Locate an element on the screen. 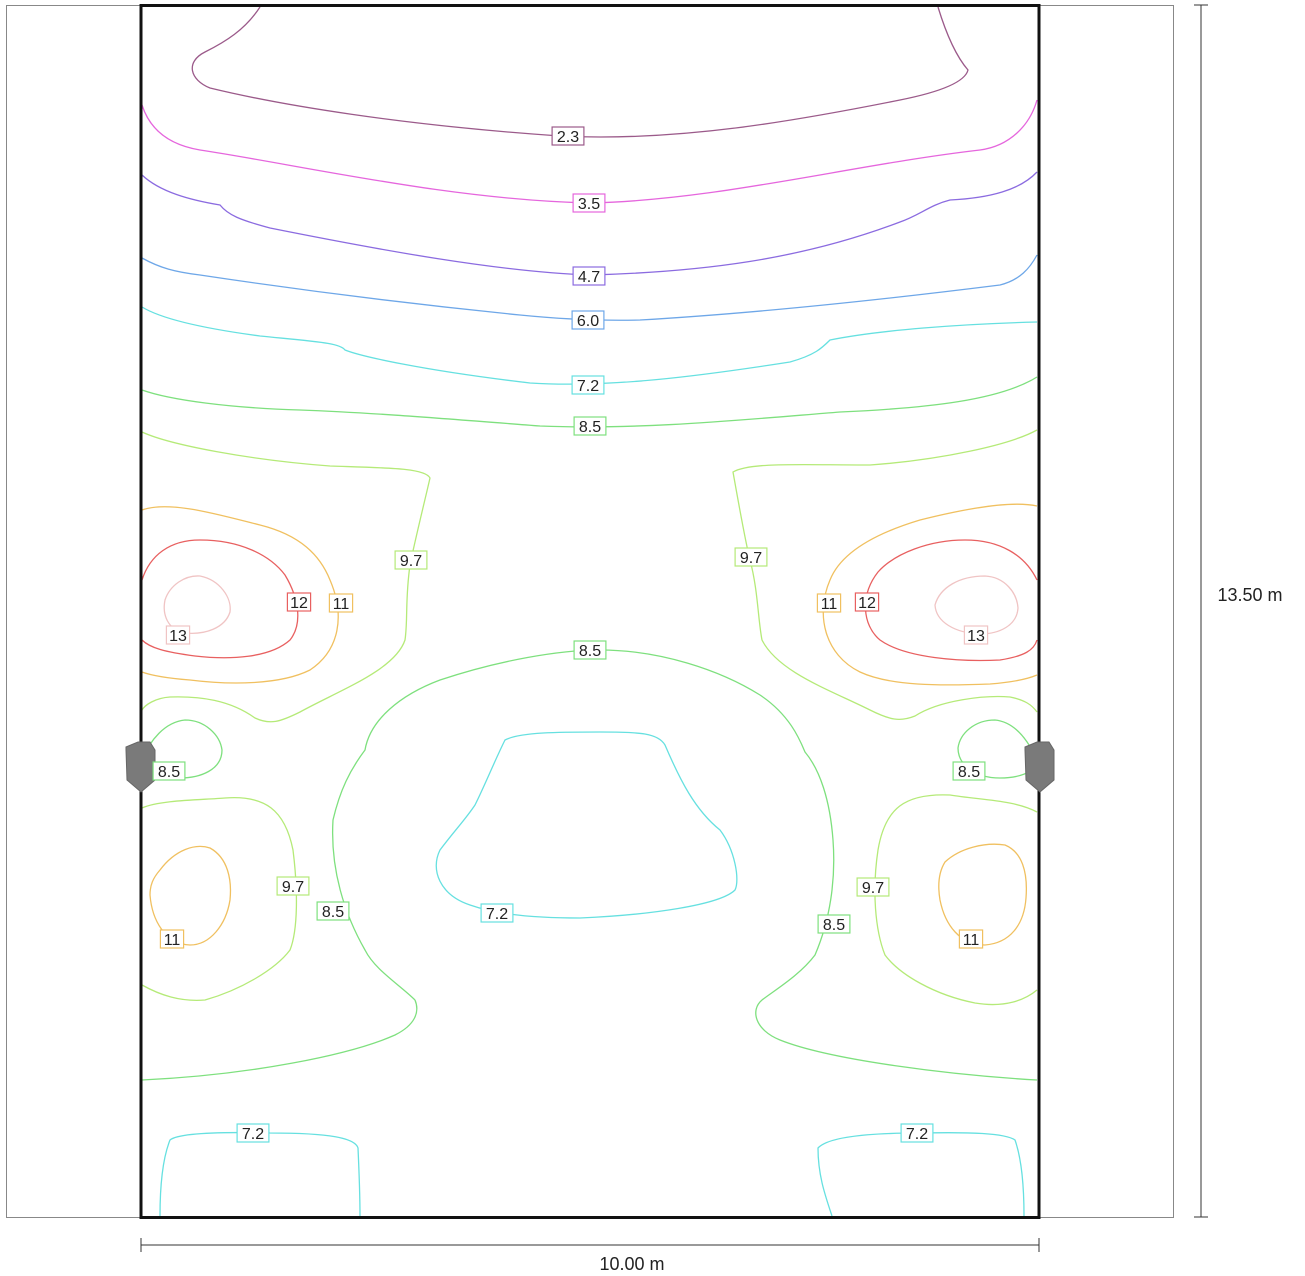 The width and height of the screenshot is (1305, 1276). contour-label-text: 3.5 is located at coordinates (589, 204).